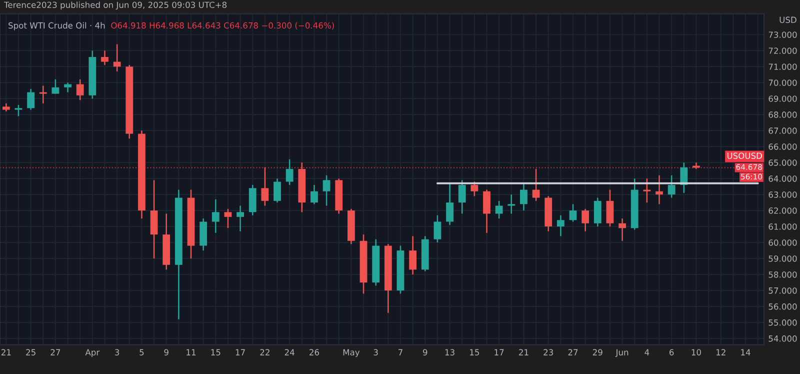 This screenshot has height=374, width=800. I want to click on y-tick-label: 71.000, so click(782, 67).